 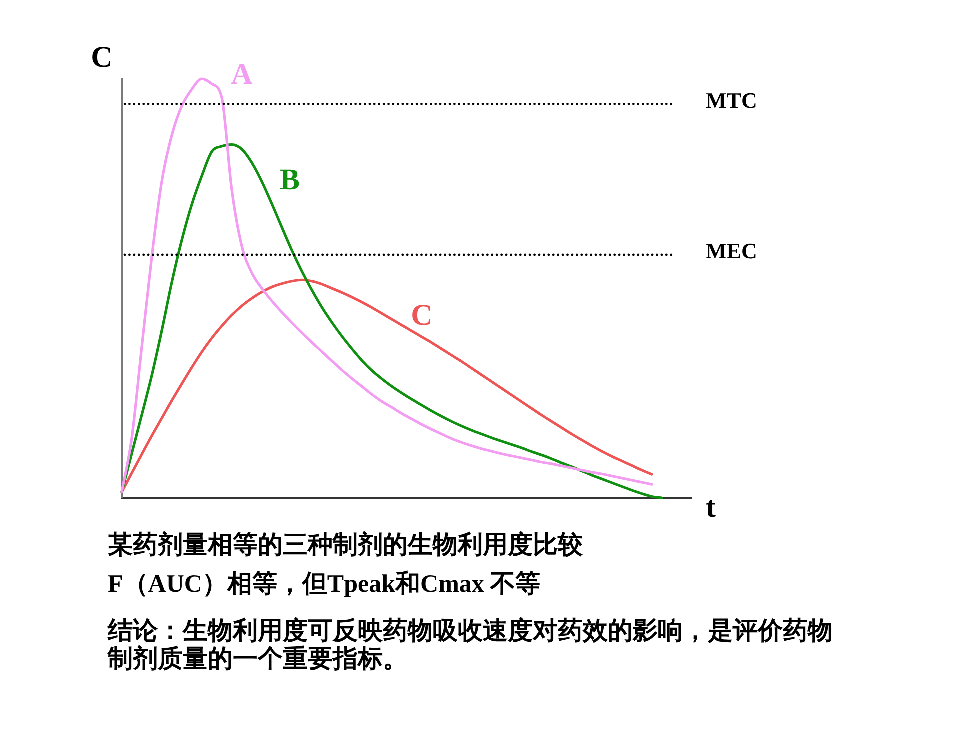 What do you see at coordinates (732, 100) in the screenshot?
I see `ref-line-label: MTC` at bounding box center [732, 100].